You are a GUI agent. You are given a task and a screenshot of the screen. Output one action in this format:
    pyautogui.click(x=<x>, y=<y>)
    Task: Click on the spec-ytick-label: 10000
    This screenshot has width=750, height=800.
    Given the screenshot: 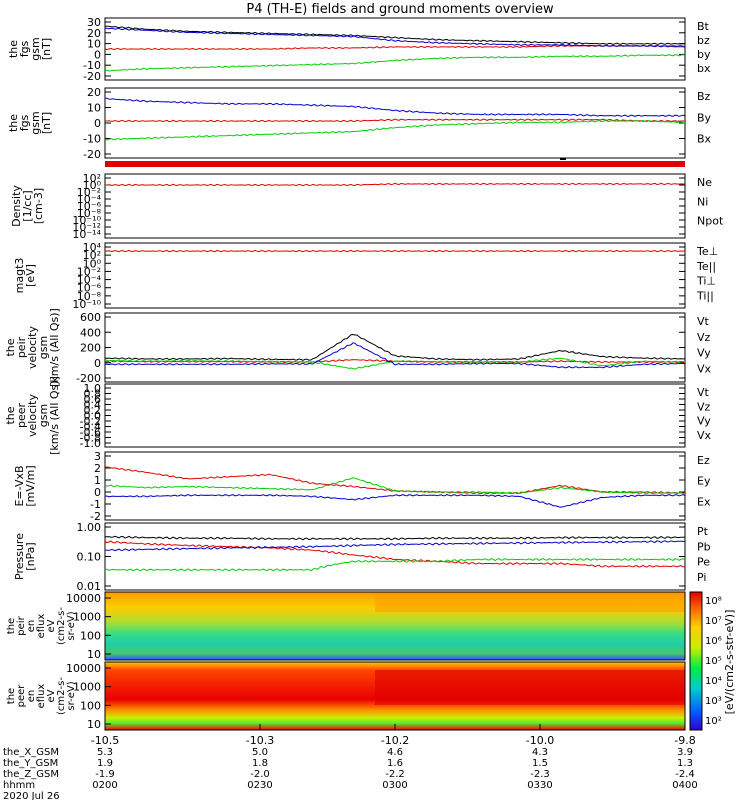 What is the action you would take?
    pyautogui.click(x=83, y=668)
    